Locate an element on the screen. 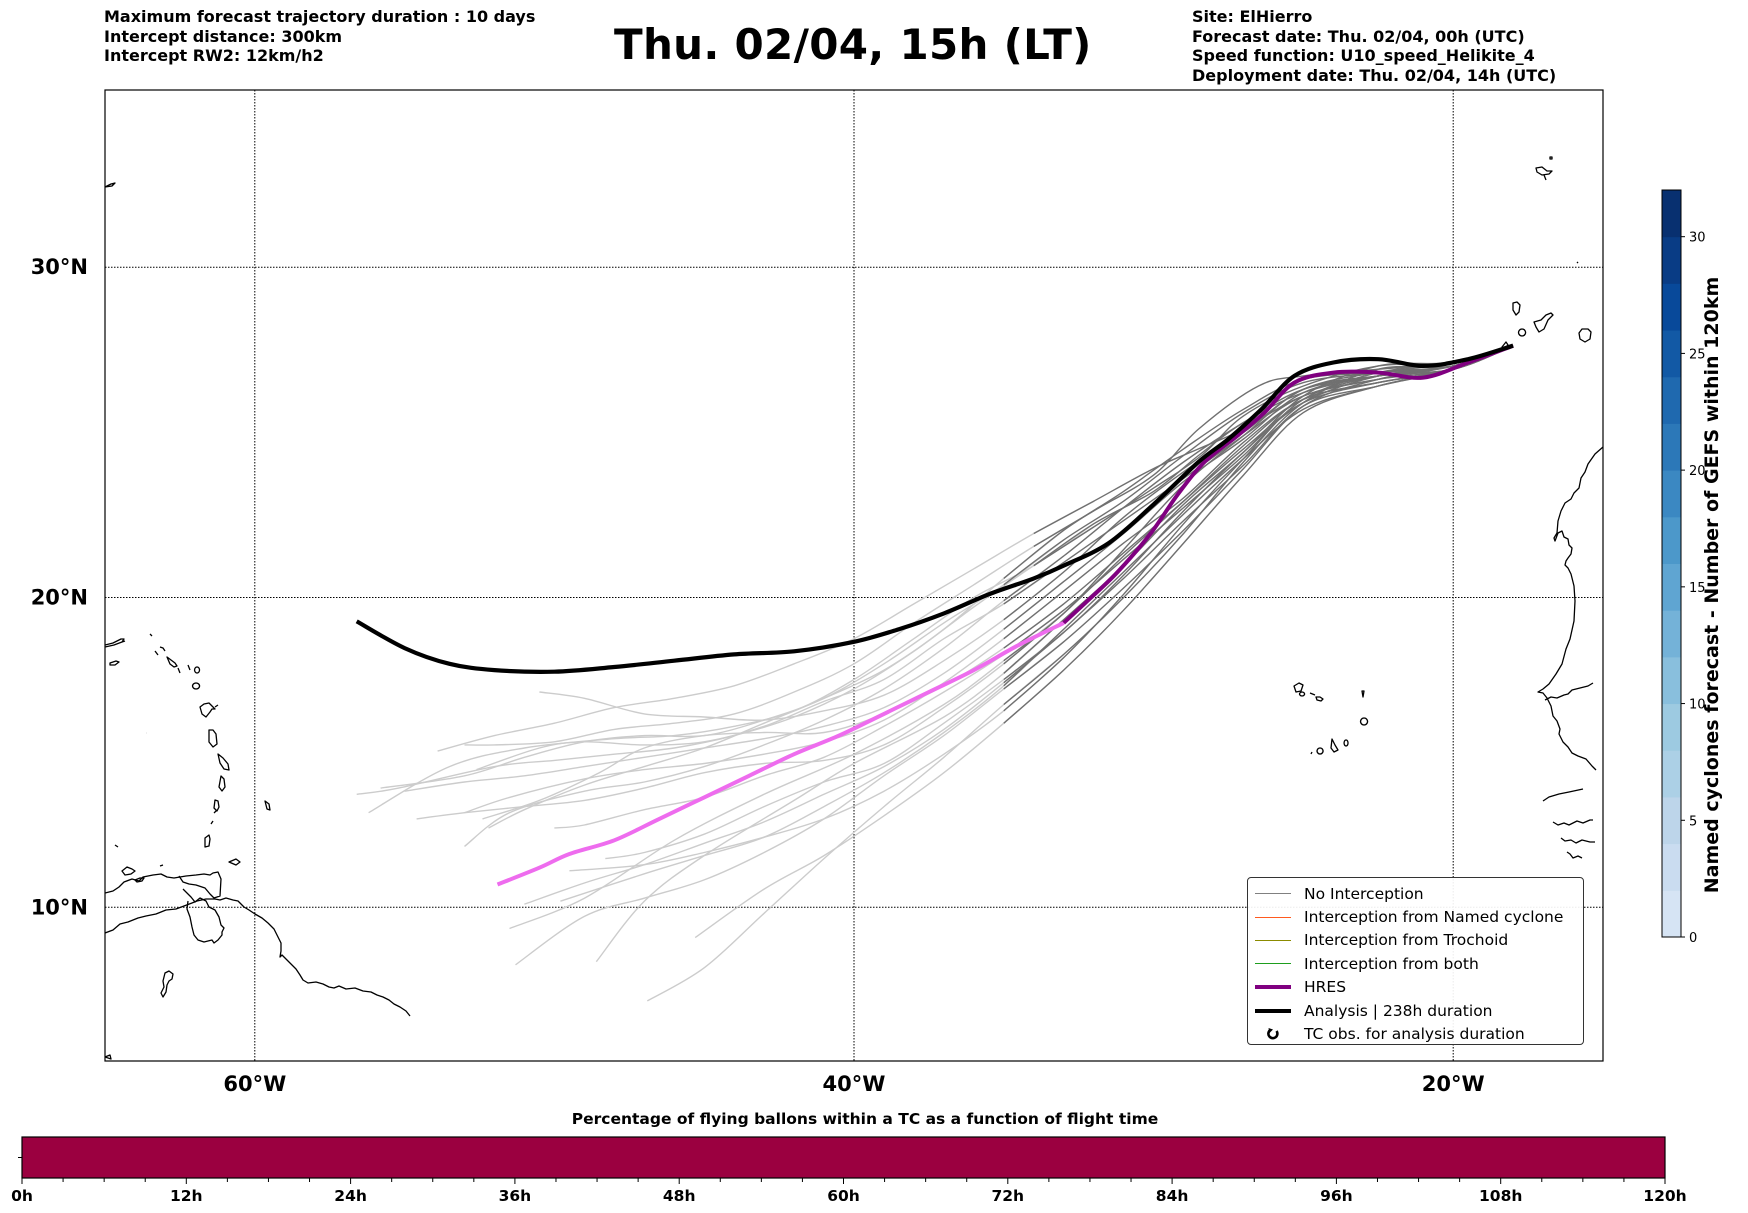  coast-west-africa is located at coordinates (1570, 608).